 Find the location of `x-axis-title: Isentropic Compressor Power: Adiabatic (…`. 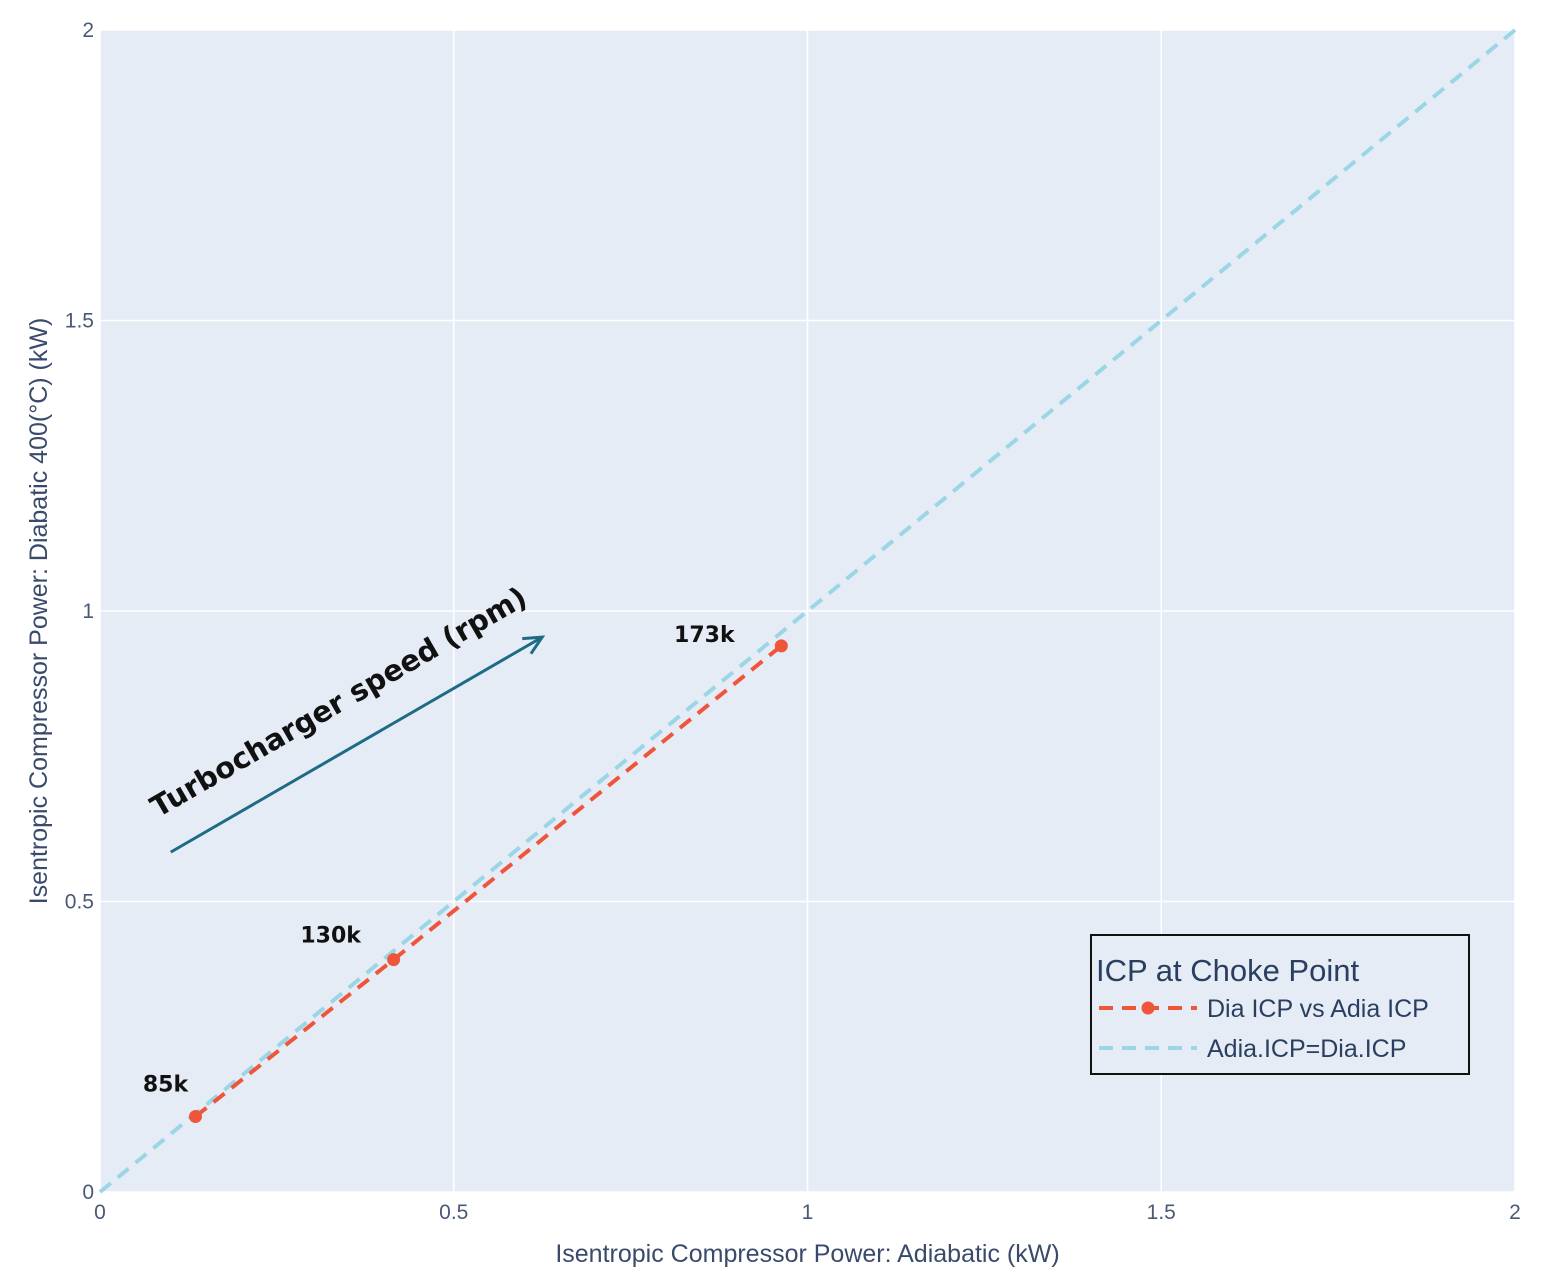

x-axis-title: Isentropic Compressor Power: Adiabatic (… is located at coordinates (807, 1254).